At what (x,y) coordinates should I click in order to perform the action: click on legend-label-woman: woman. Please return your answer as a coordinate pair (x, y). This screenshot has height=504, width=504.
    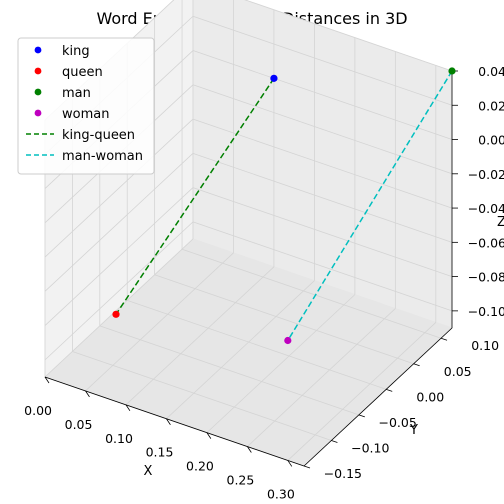
    Looking at the image, I should click on (85, 114).